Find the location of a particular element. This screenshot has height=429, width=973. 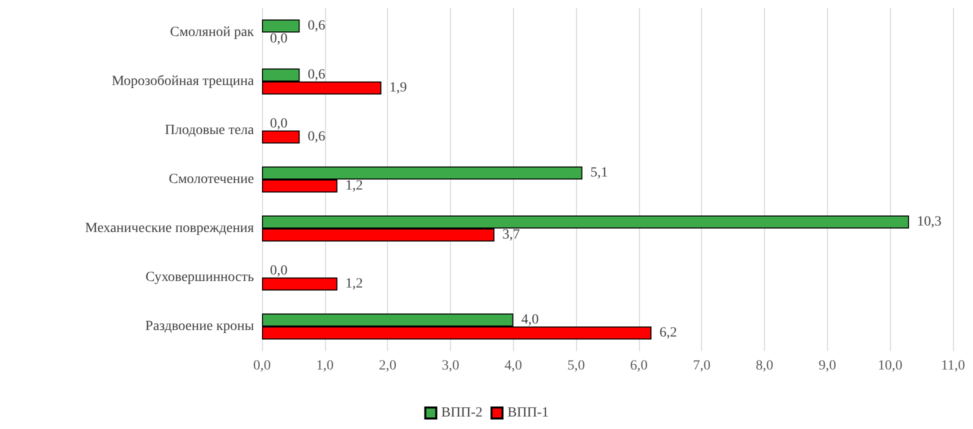

legend-label: ВПП-1 is located at coordinates (528, 413).